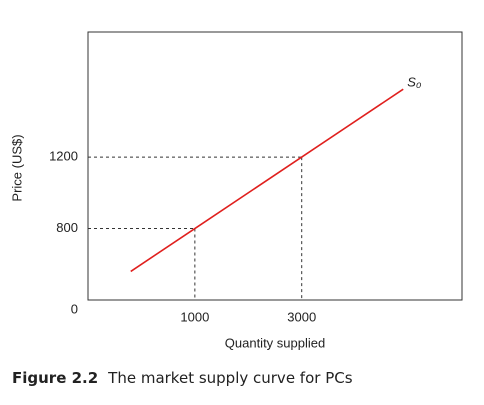  Describe the element at coordinates (63, 156) in the screenshot. I see `y-tick-label: 1200` at that location.